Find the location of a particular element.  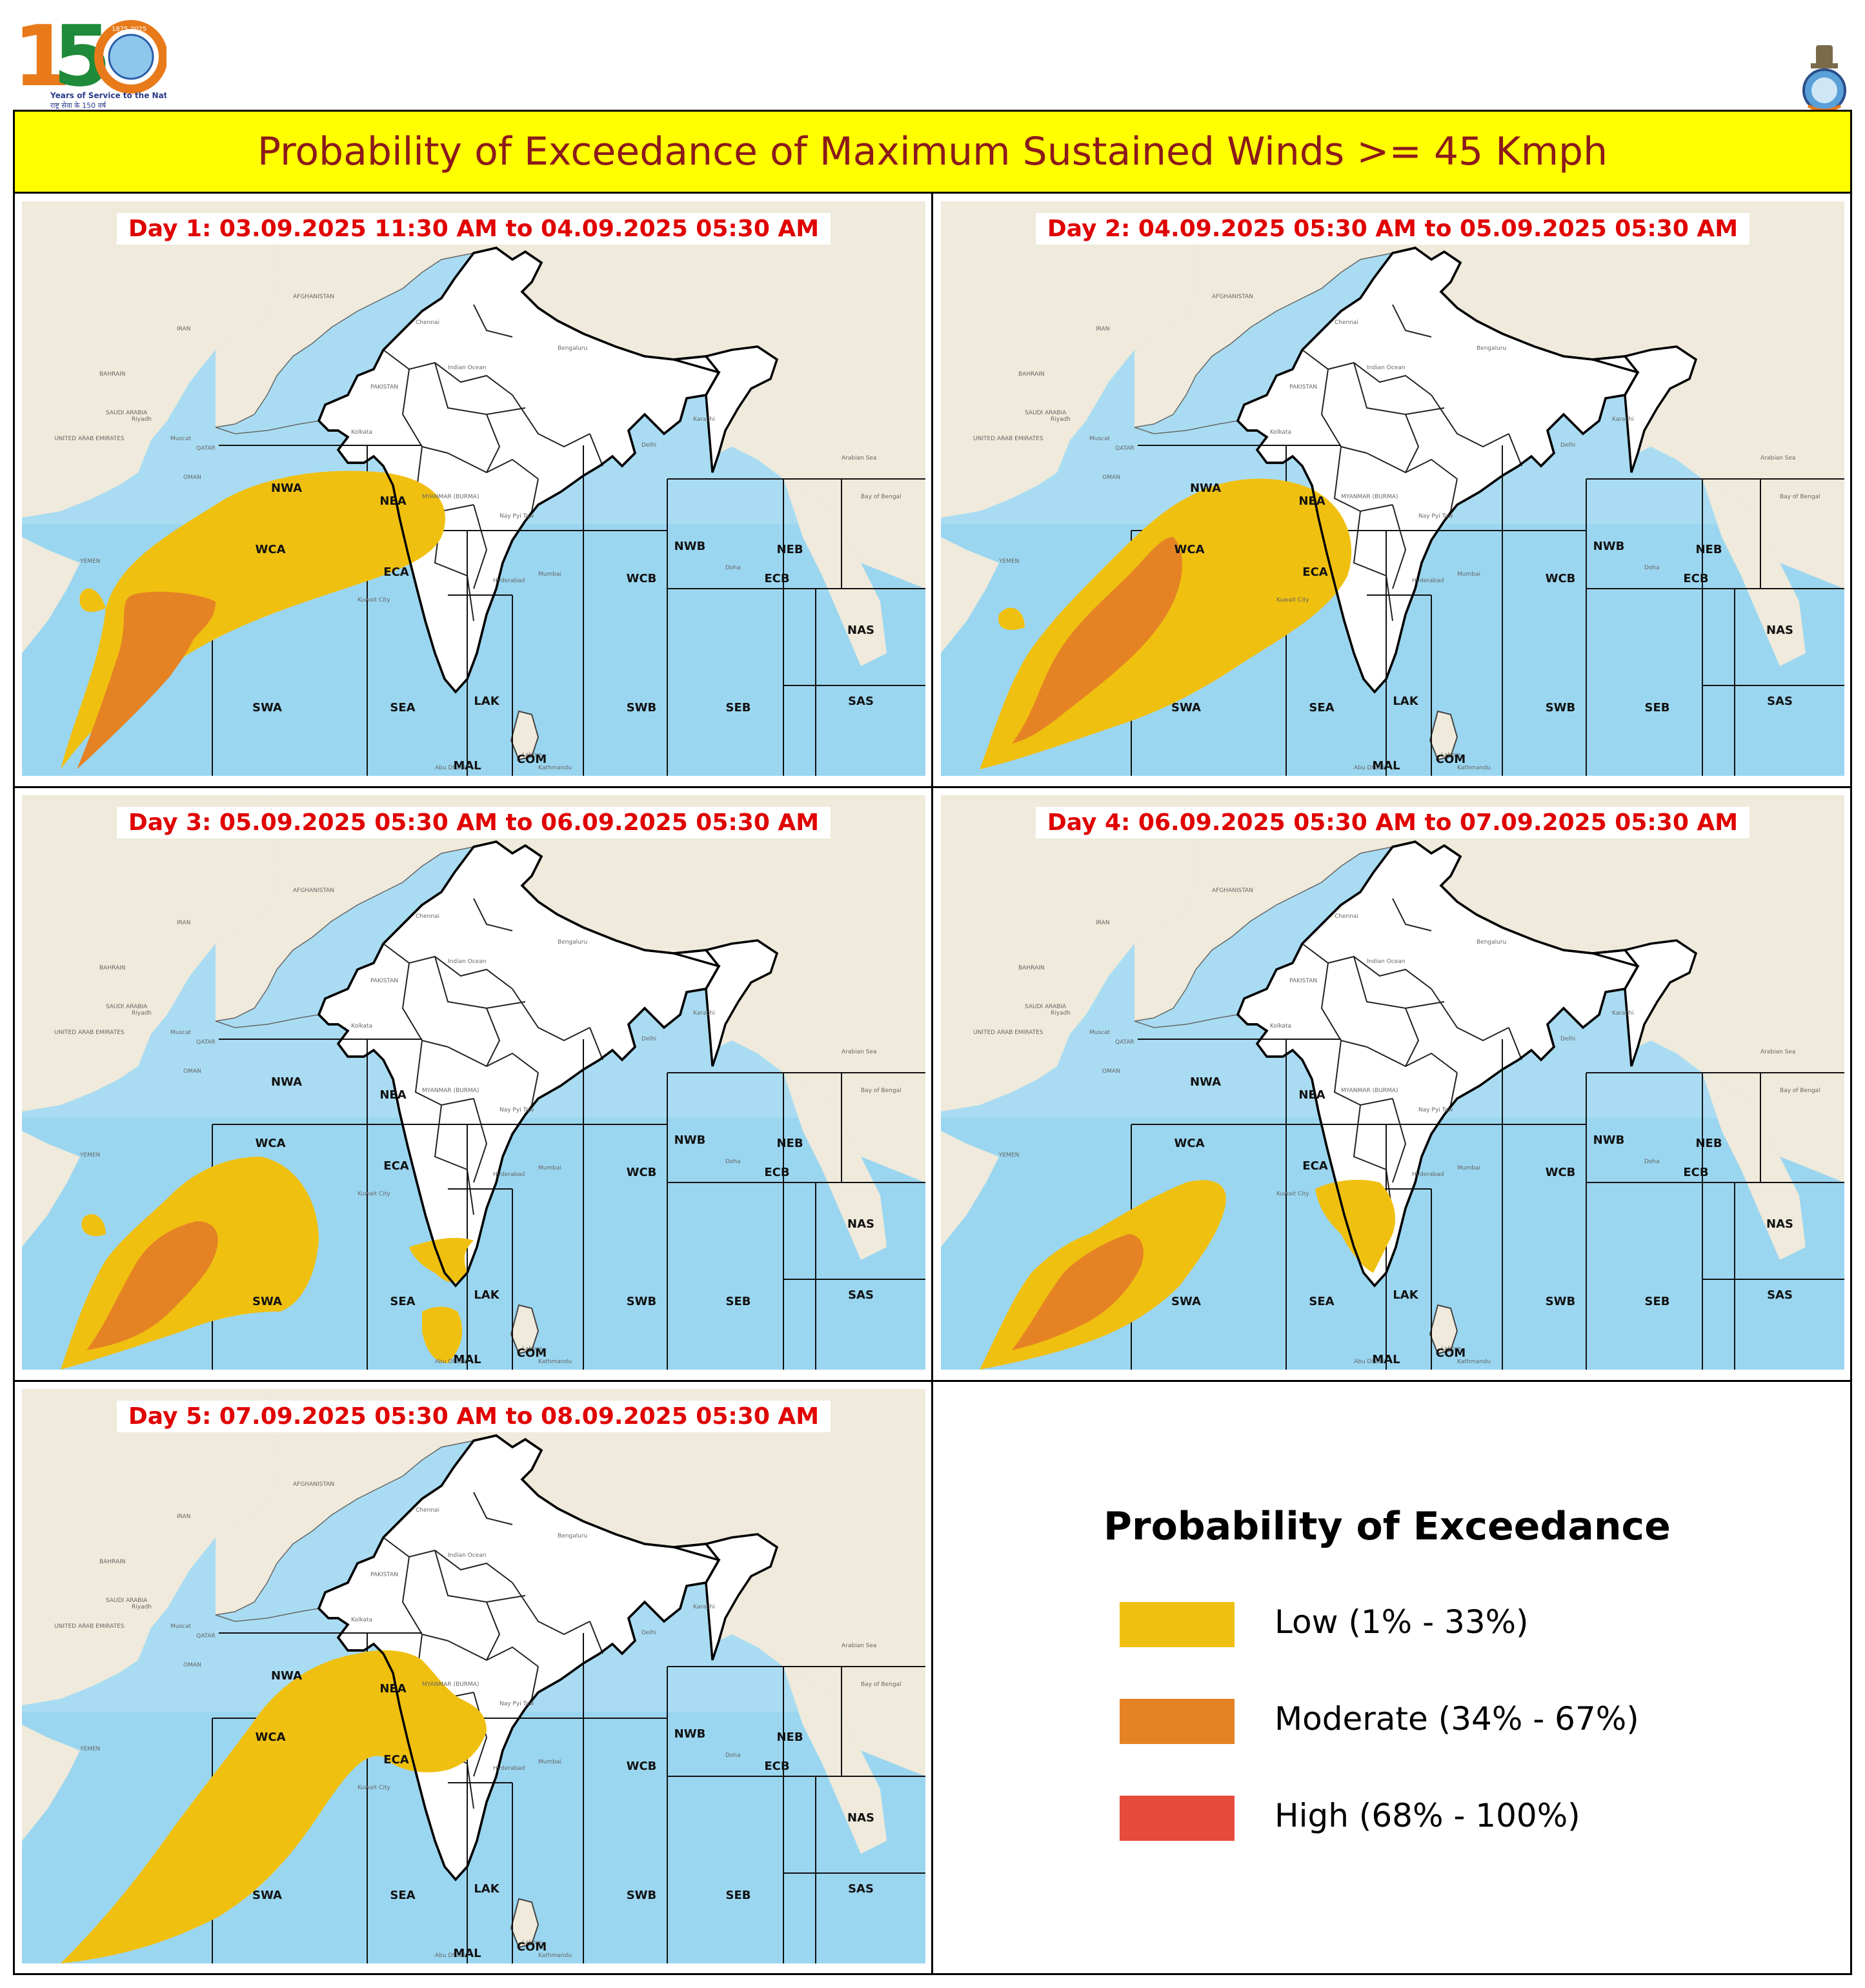

place-label: Riyadh is located at coordinates (1061, 1014).